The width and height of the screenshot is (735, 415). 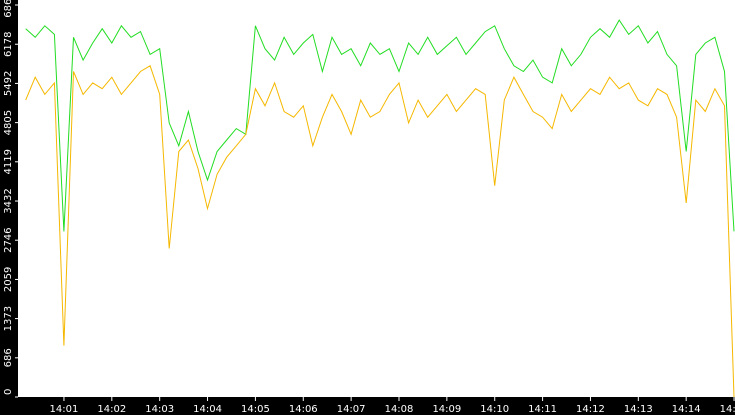 I want to click on x-tick-label: 14:05, so click(x=255, y=409).